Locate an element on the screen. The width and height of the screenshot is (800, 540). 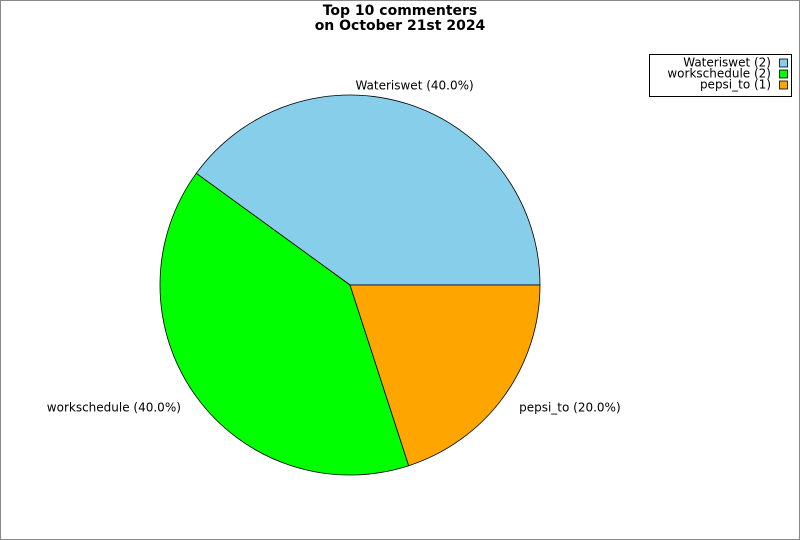
slice-label: workschedule (40.0%) is located at coordinates (114, 407).